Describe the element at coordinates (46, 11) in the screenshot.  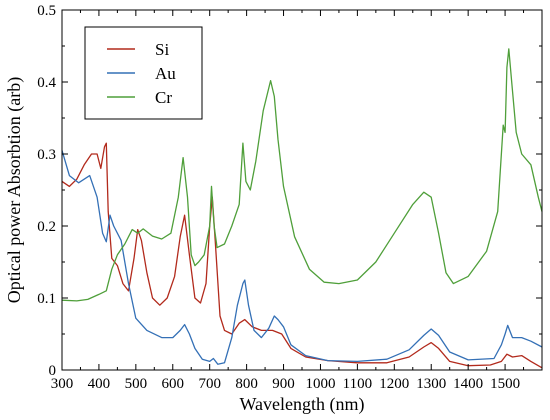
I see `y-tick-label: 0.5` at that location.